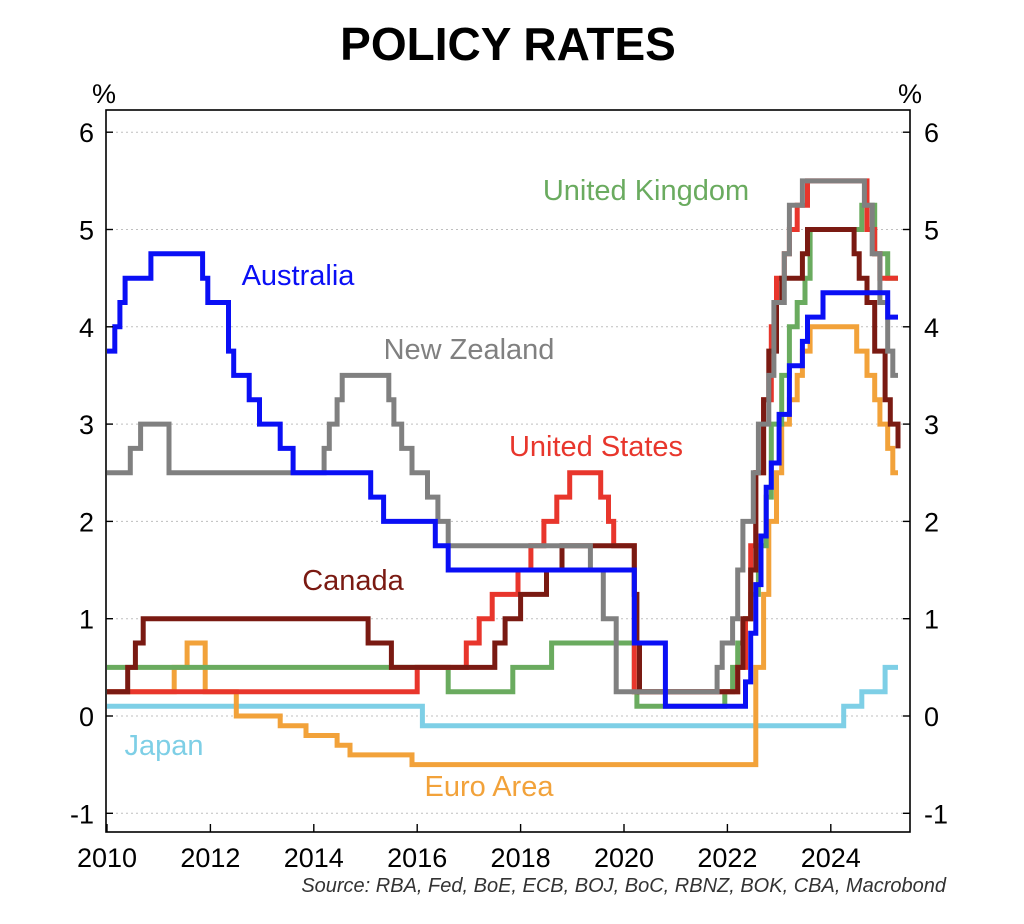  I want to click on y-tick-label-left: -1, so click(82, 814).